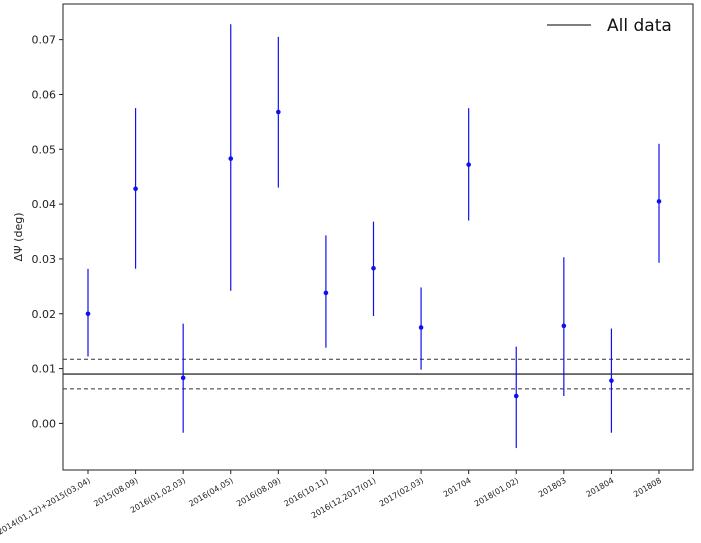  What do you see at coordinates (457, 487) in the screenshot?
I see `x-tick-label: 201704` at bounding box center [457, 487].